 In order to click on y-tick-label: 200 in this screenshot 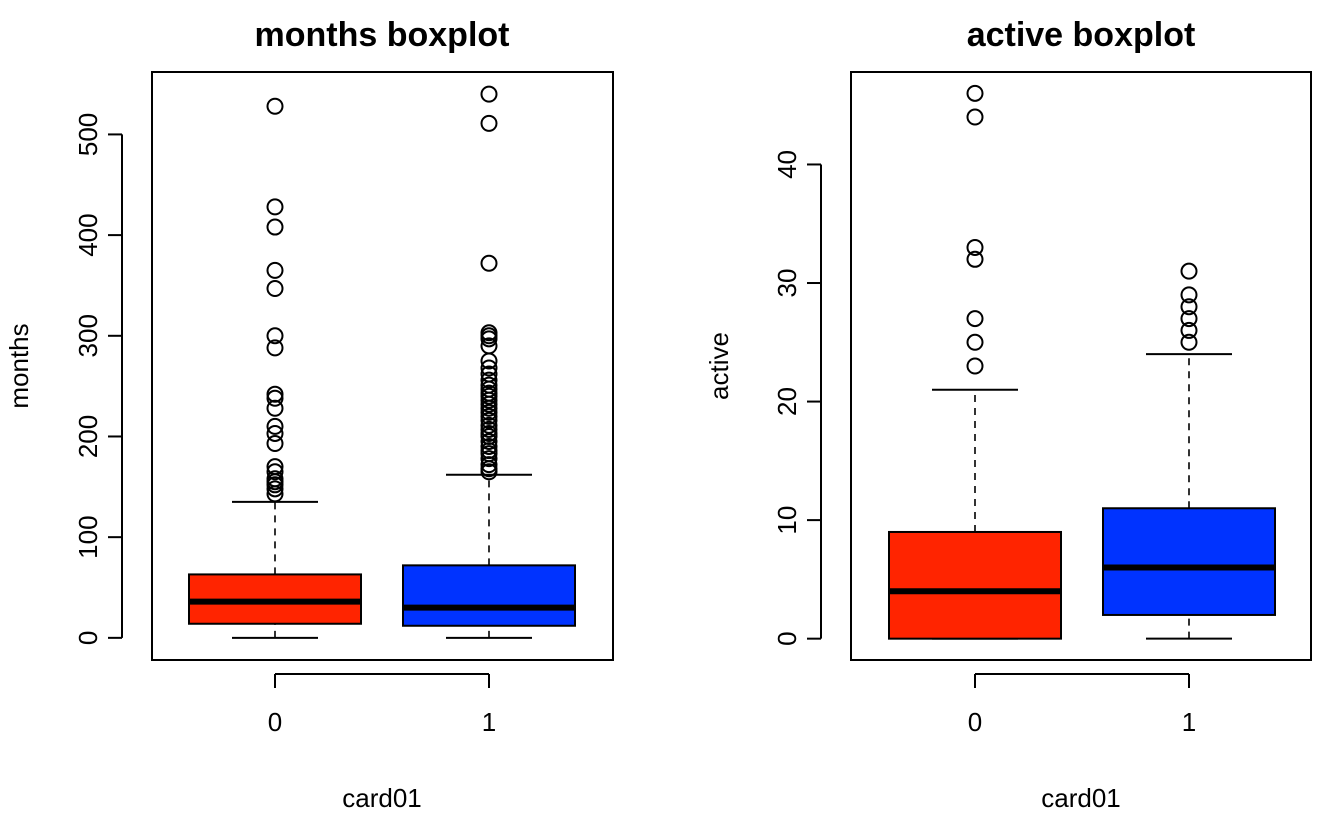, I will do `click(88, 436)`.